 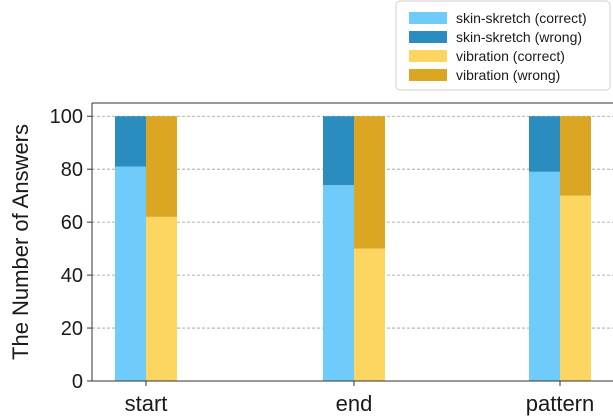 I want to click on y-tick-label: 100, so click(x=66, y=117).